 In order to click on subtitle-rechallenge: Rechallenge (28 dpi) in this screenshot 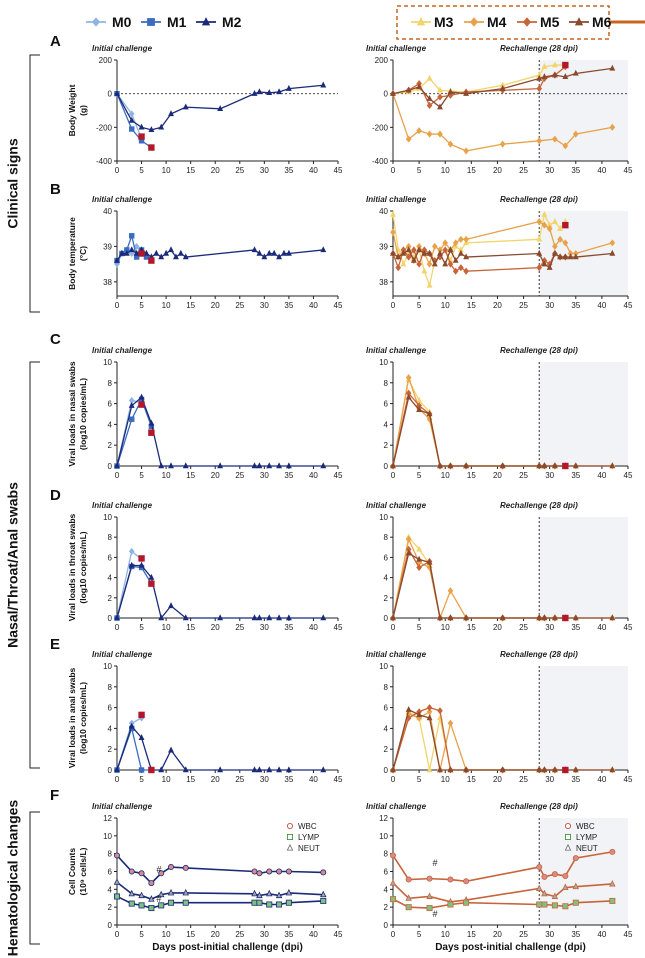, I will do `click(539, 48)`.